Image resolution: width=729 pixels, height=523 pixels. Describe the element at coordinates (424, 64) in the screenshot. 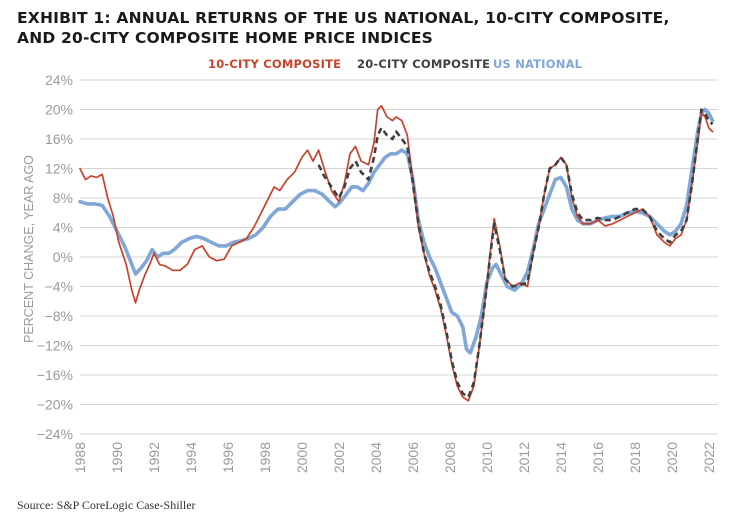

I see `legend-entry-20-city: 20-CITY COMPOSITE` at that location.